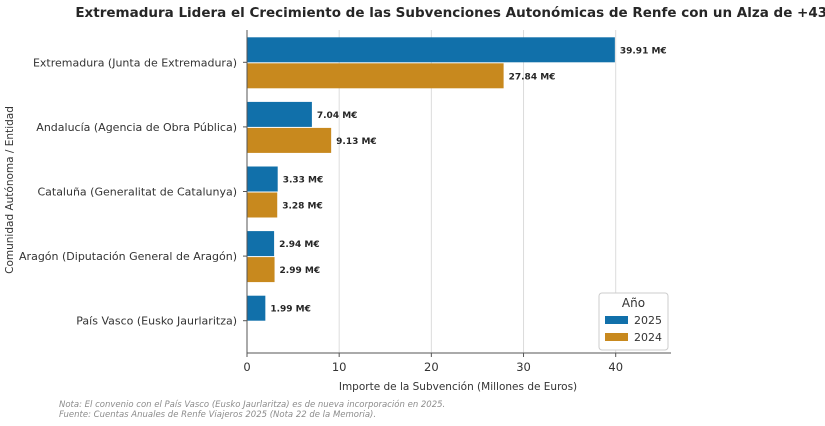  Describe the element at coordinates (523, 367) in the screenshot. I see `x-tick-label: 30` at that location.